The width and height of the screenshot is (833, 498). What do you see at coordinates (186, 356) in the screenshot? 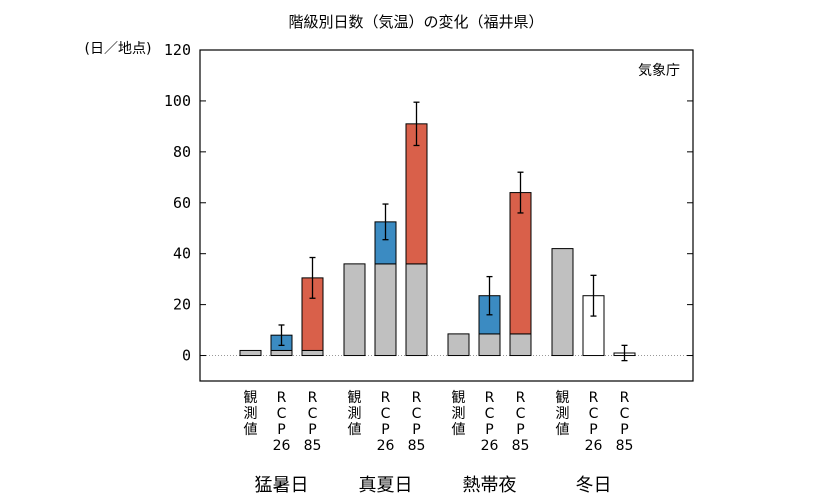
I see `y-tick-label: 0` at bounding box center [186, 356].